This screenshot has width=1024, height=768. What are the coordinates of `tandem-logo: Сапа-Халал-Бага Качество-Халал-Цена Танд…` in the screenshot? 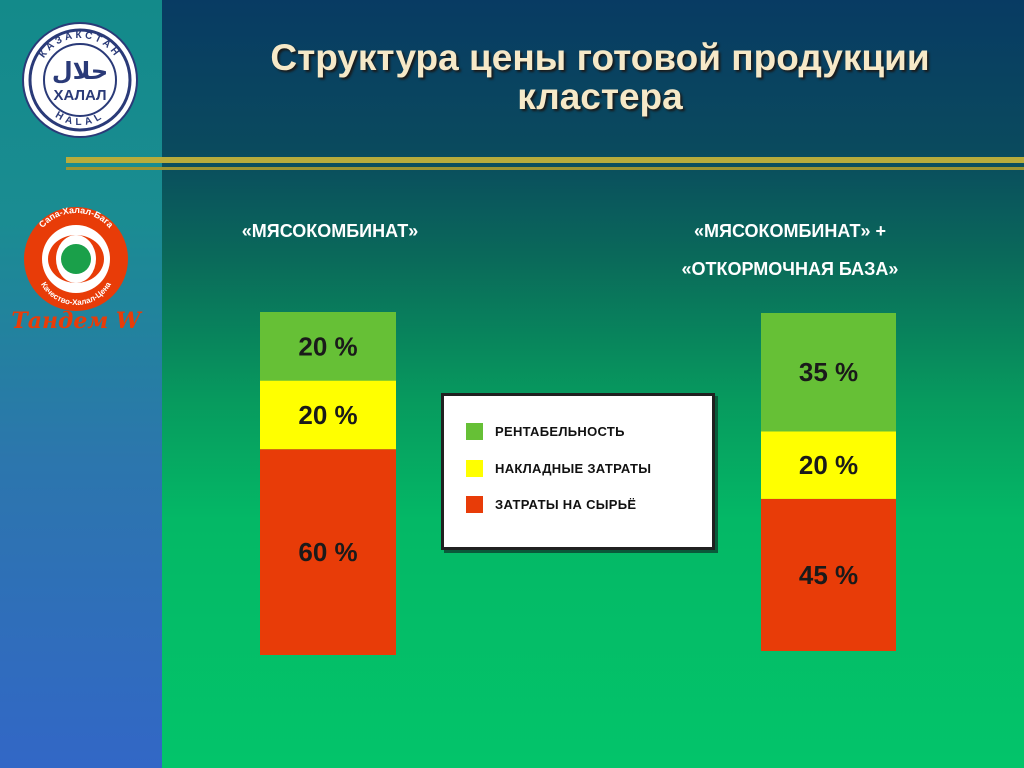 It's located at (77, 269).